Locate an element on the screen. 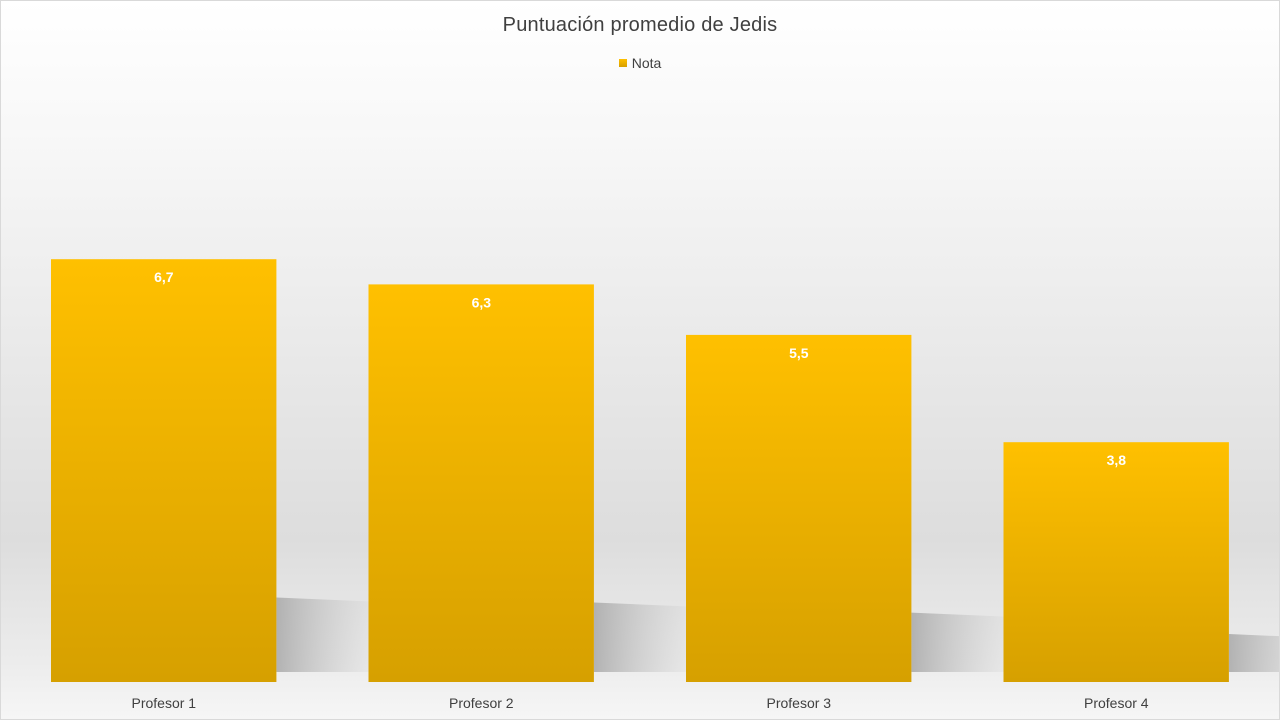 This screenshot has width=1280, height=720. legend: Nota is located at coordinates (640, 63).